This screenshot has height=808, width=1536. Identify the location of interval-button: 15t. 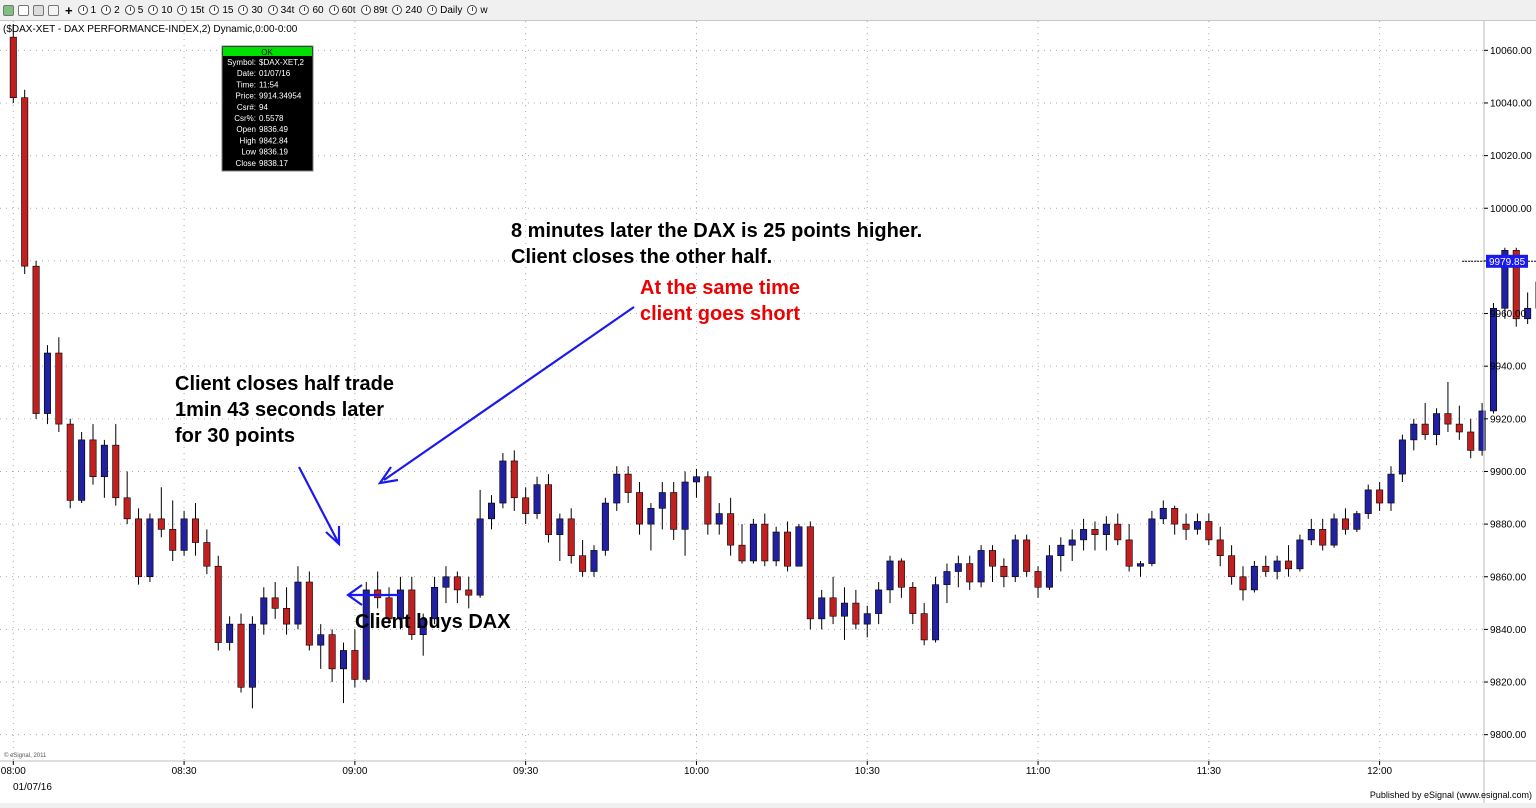
(190, 10).